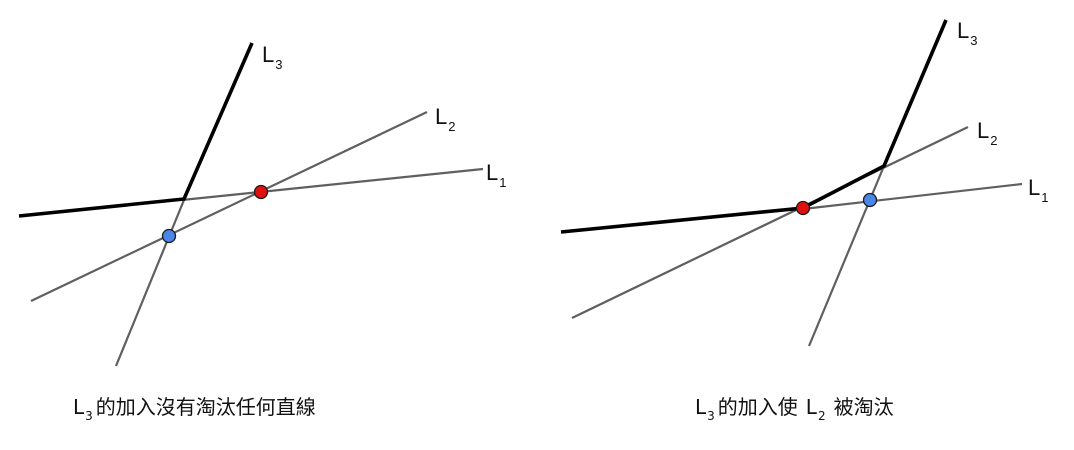  Describe the element at coordinates (261, 192) in the screenshot. I see `left-red-point` at that location.